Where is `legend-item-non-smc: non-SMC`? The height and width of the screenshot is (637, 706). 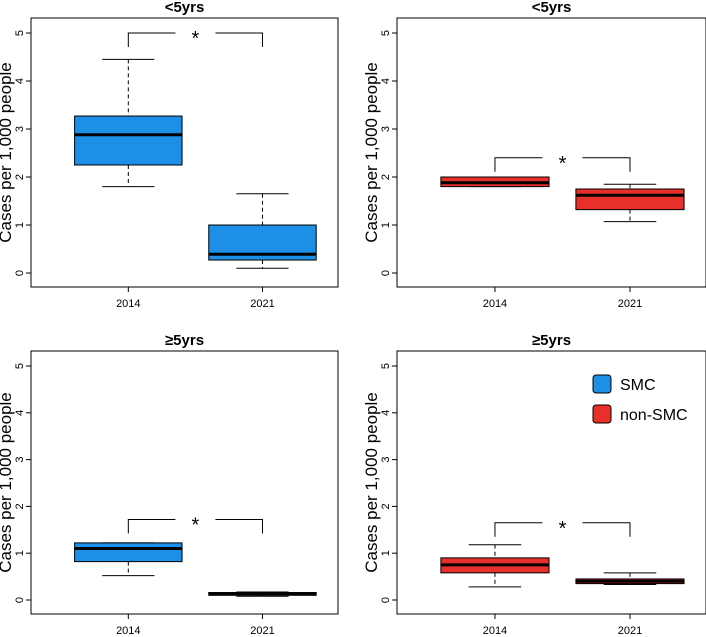 legend-item-non-smc: non-SMC is located at coordinates (640, 414).